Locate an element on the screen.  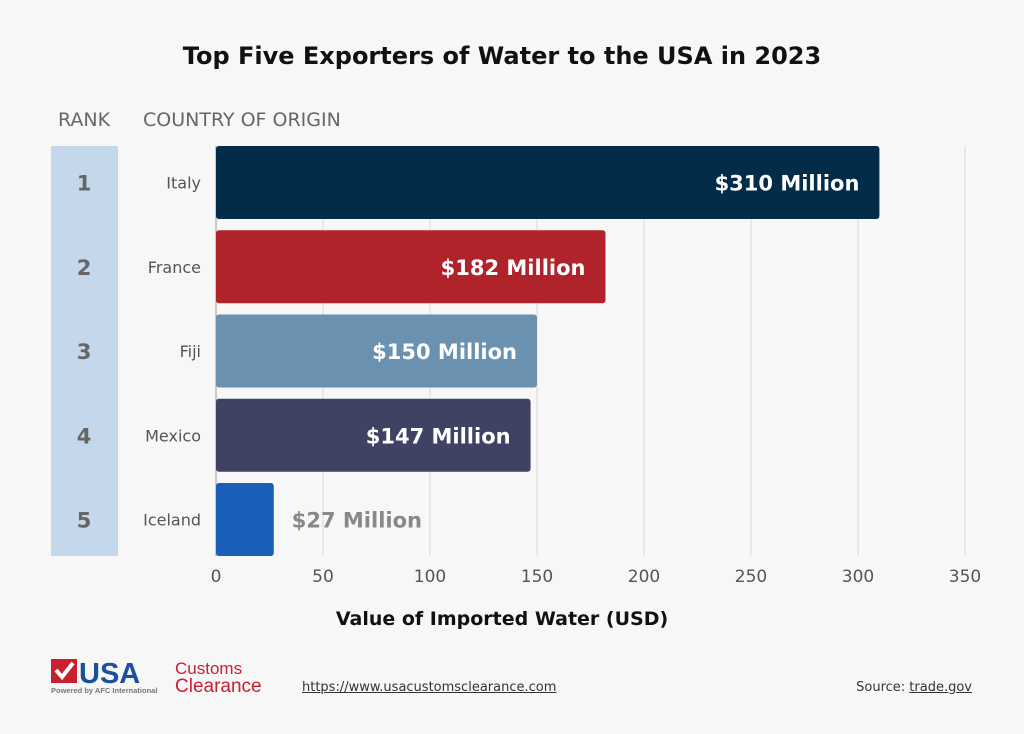
x-axis-label: Value of Imported Water (USD) is located at coordinates (502, 619).